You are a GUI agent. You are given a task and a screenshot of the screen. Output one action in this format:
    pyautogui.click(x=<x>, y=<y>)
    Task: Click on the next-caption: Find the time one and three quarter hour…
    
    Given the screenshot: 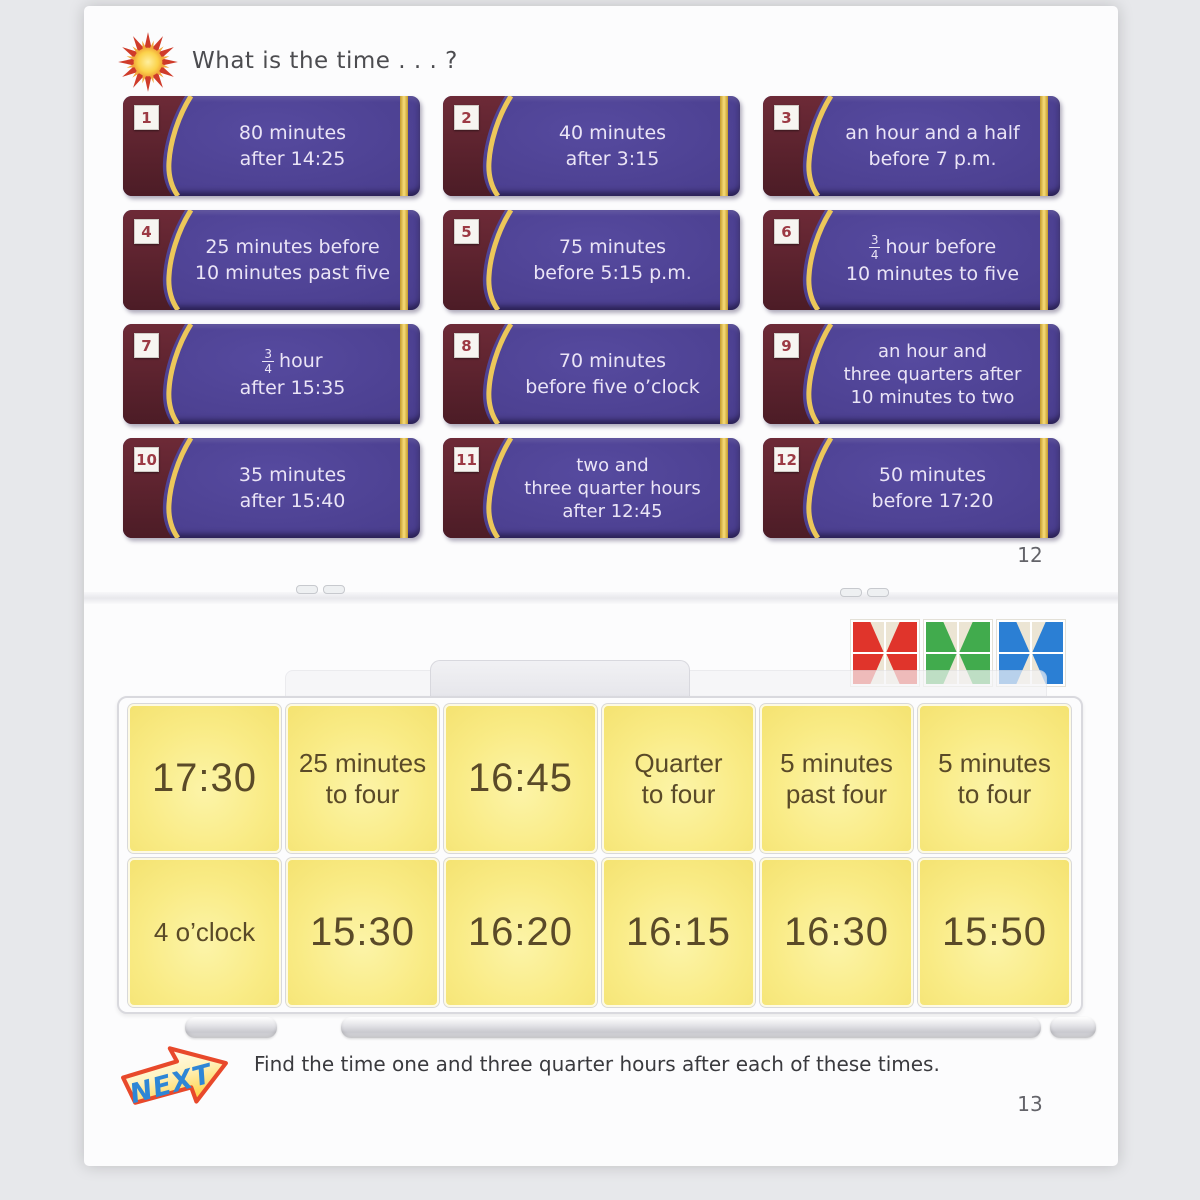 What is the action you would take?
    pyautogui.click(x=597, y=1064)
    